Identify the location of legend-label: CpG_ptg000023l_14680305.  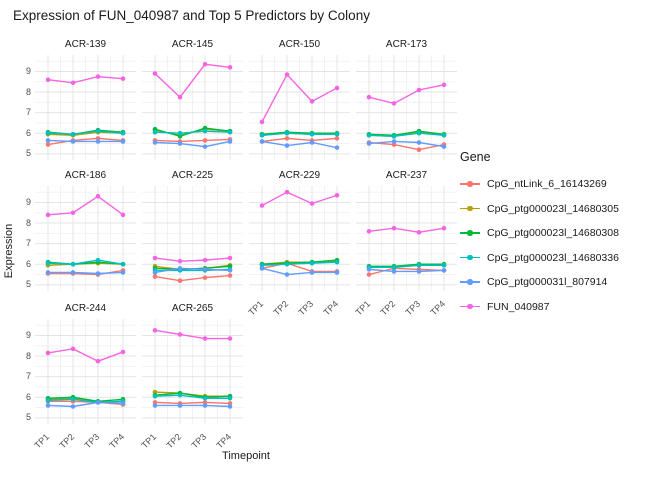
(553, 208).